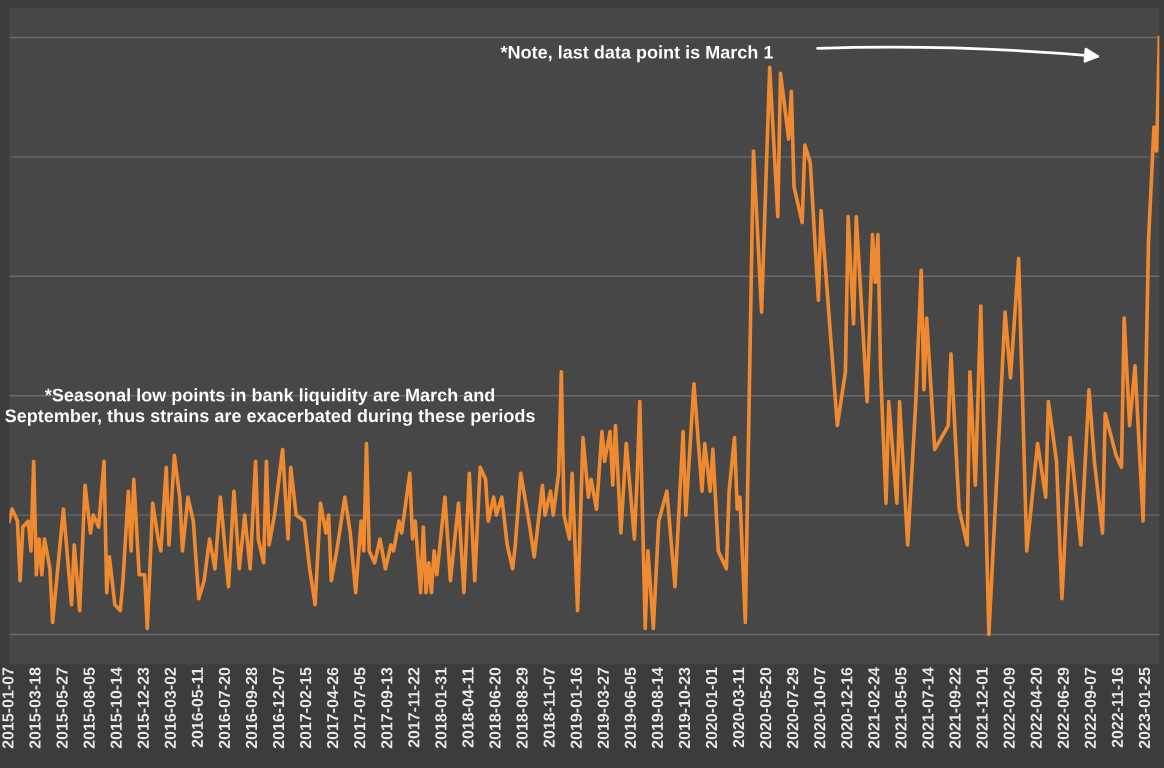 This screenshot has height=768, width=1164. What do you see at coordinates (468, 707) in the screenshot?
I see `x-tick-label: 2018-04-11` at bounding box center [468, 707].